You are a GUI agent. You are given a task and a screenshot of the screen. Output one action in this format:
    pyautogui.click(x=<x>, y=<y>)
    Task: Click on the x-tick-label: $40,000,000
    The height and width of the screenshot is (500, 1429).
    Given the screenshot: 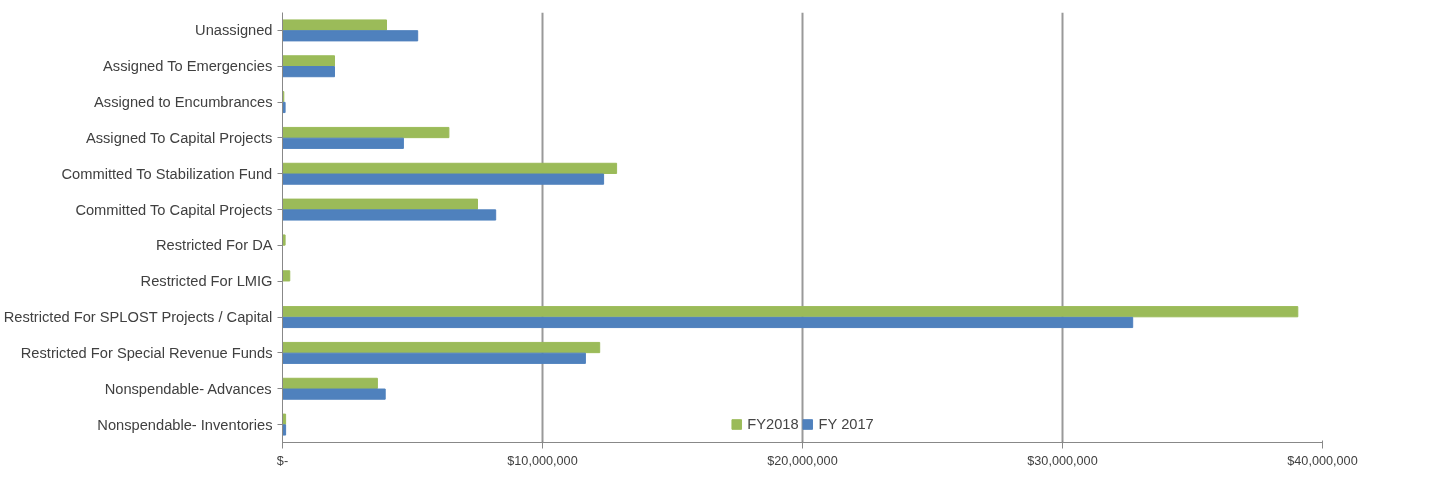 What is the action you would take?
    pyautogui.click(x=1322, y=460)
    